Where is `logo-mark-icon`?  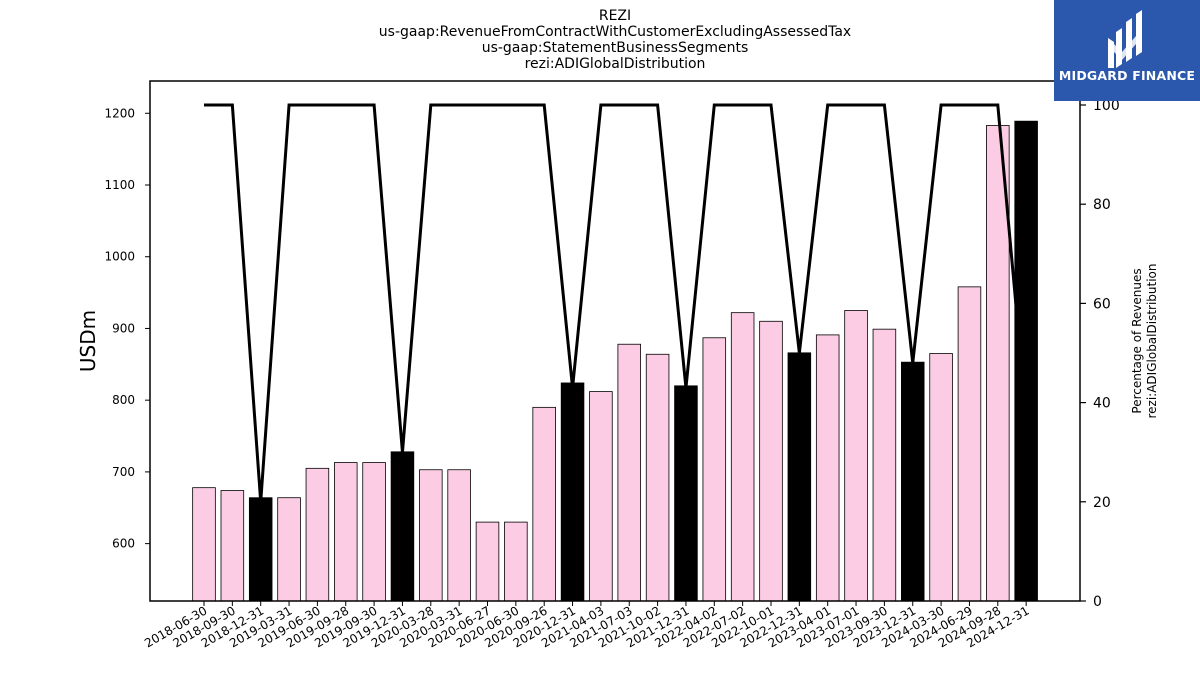 logo-mark-icon is located at coordinates (1125, 39).